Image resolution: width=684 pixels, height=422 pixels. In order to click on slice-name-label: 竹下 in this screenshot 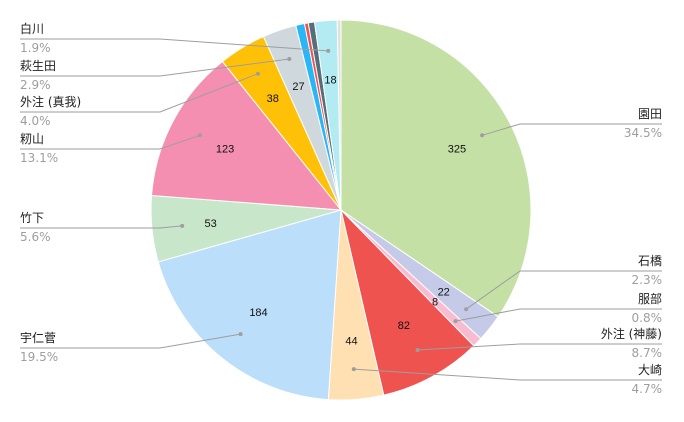, I will do `click(32, 218)`.